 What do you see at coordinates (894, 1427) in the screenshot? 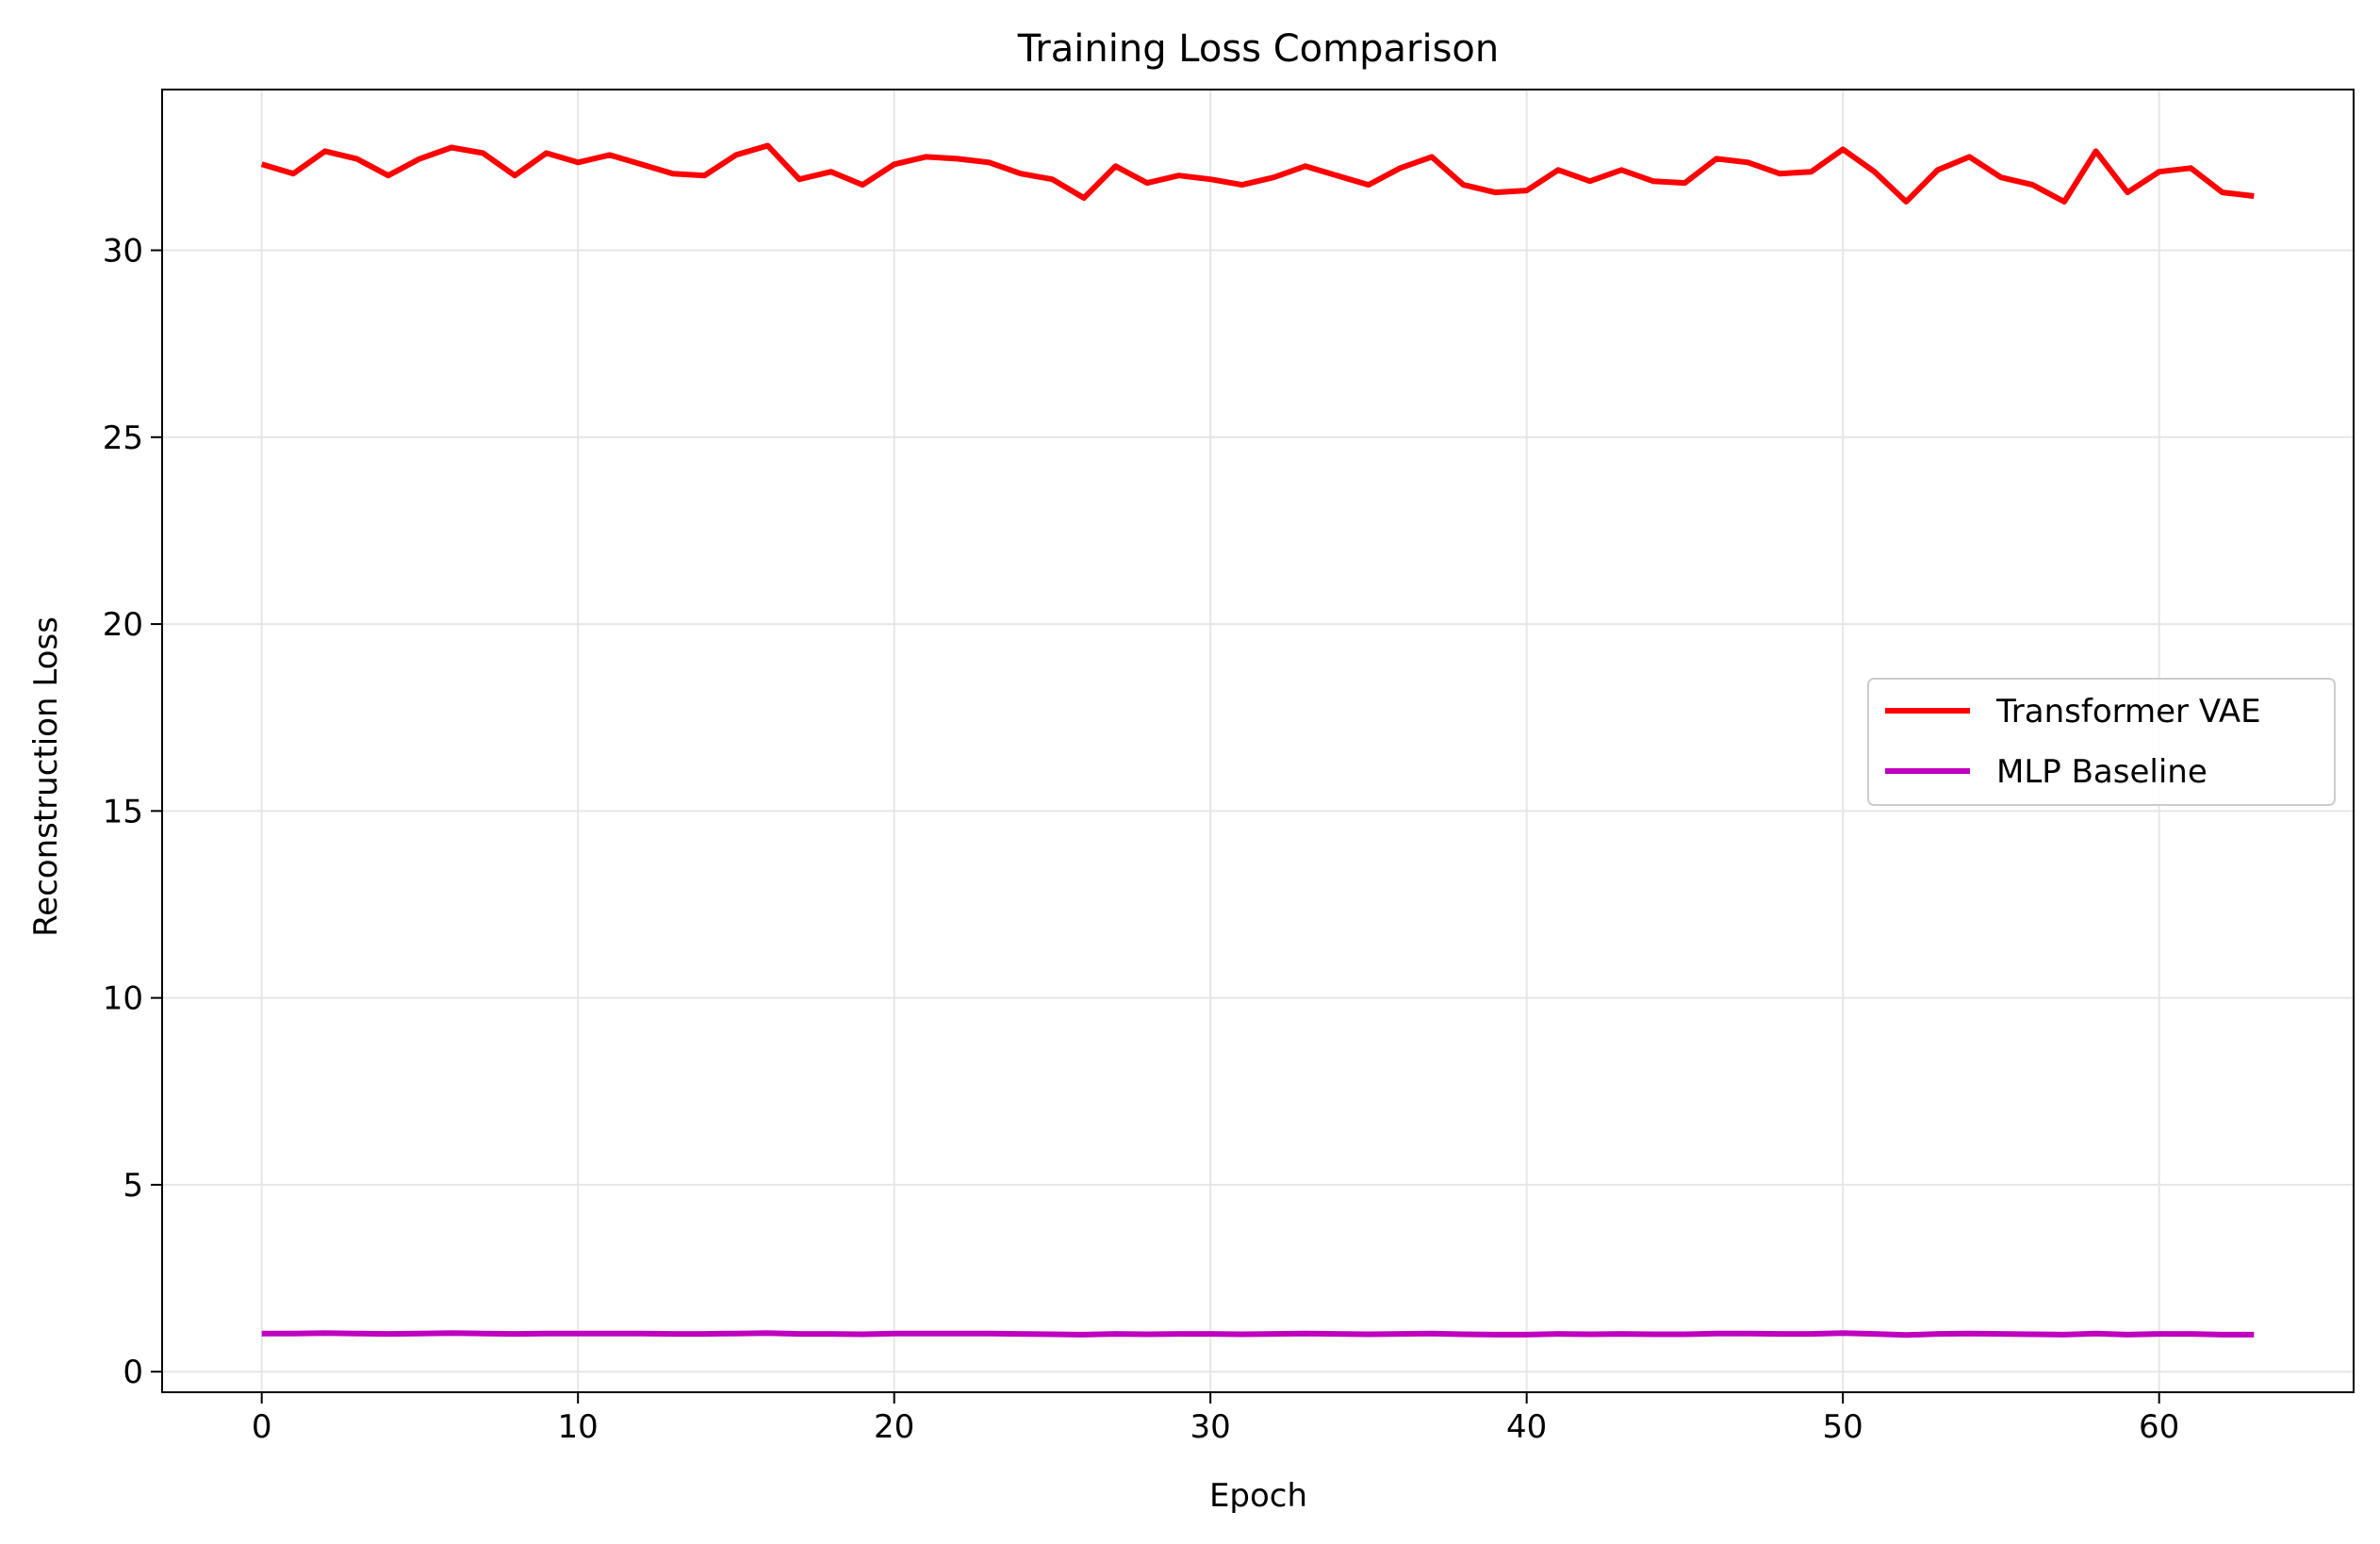
I see `x-tick-label: 20` at bounding box center [894, 1427].